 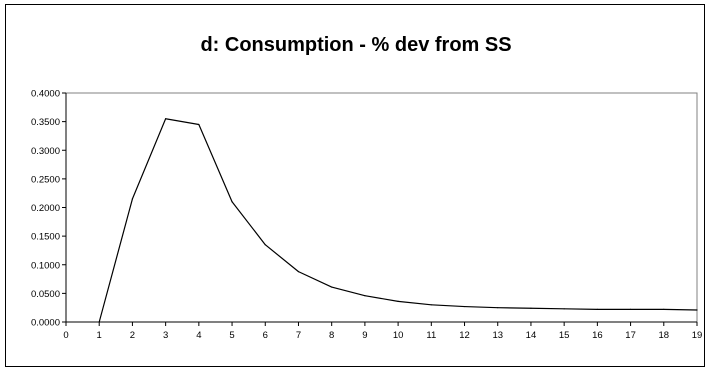 I want to click on x-tick-label: 7, so click(x=298, y=335).